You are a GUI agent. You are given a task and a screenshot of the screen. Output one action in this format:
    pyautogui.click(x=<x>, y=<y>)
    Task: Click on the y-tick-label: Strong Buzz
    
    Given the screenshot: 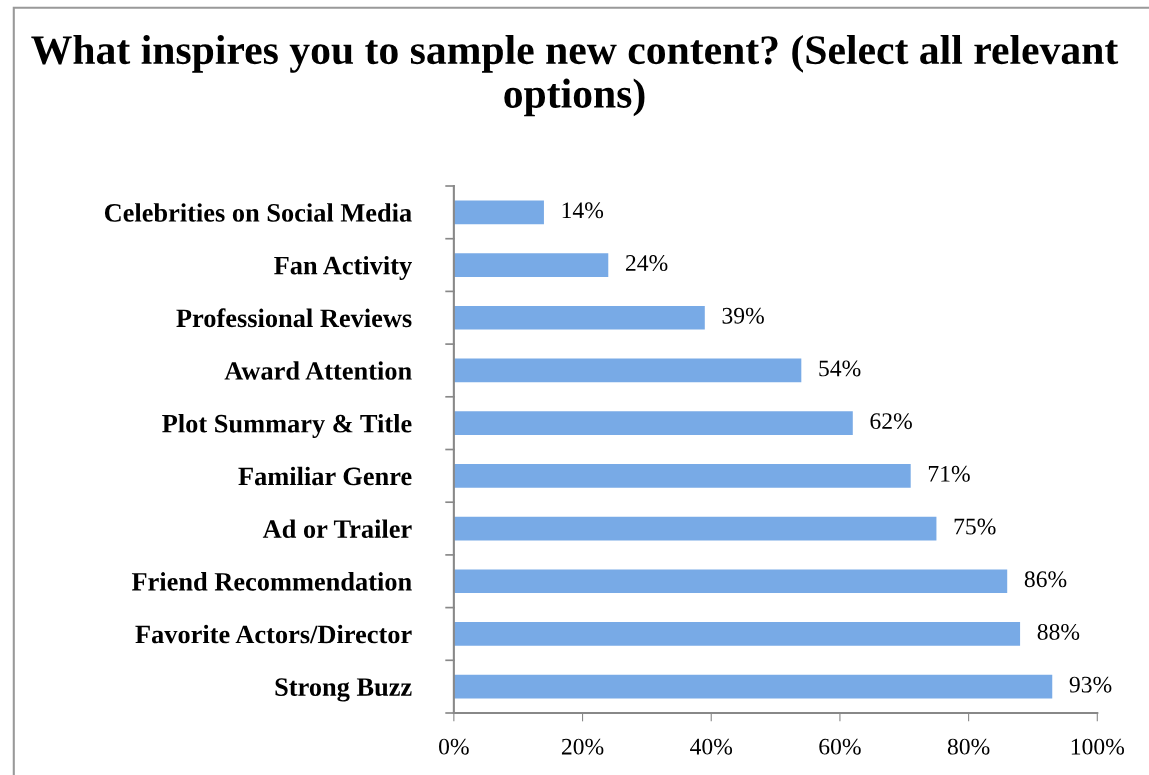 What is the action you would take?
    pyautogui.click(x=343, y=690)
    